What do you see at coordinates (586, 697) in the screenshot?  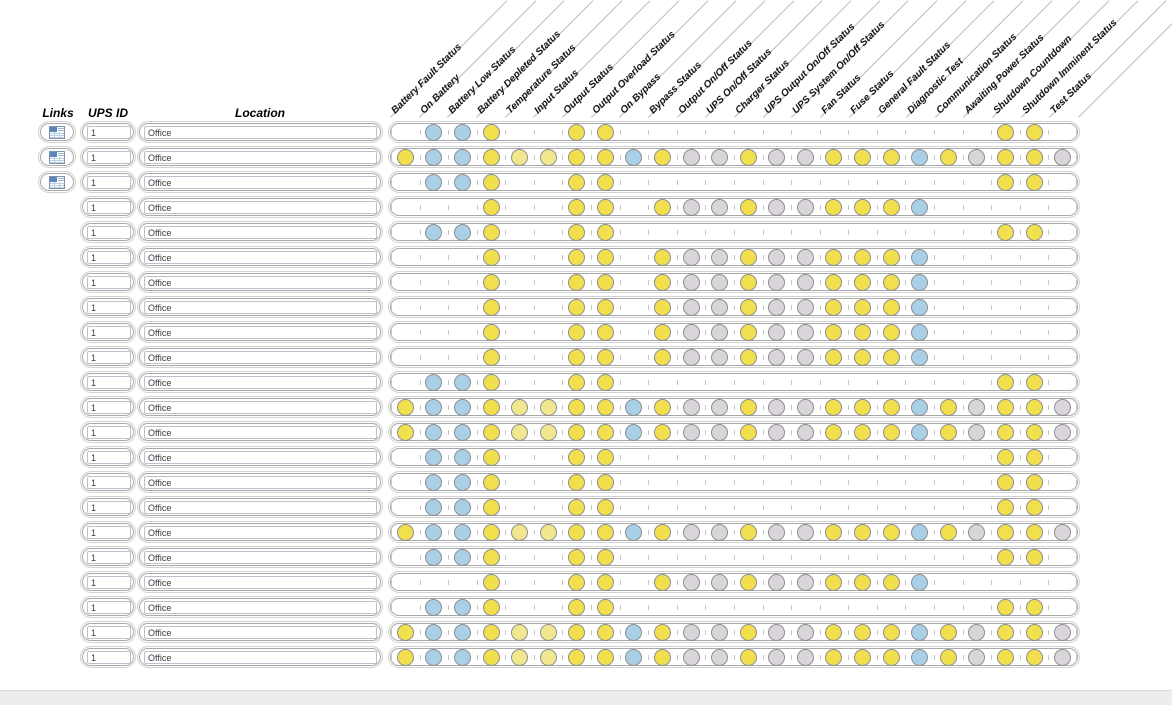 I see `horizontal-scrollbar` at bounding box center [586, 697].